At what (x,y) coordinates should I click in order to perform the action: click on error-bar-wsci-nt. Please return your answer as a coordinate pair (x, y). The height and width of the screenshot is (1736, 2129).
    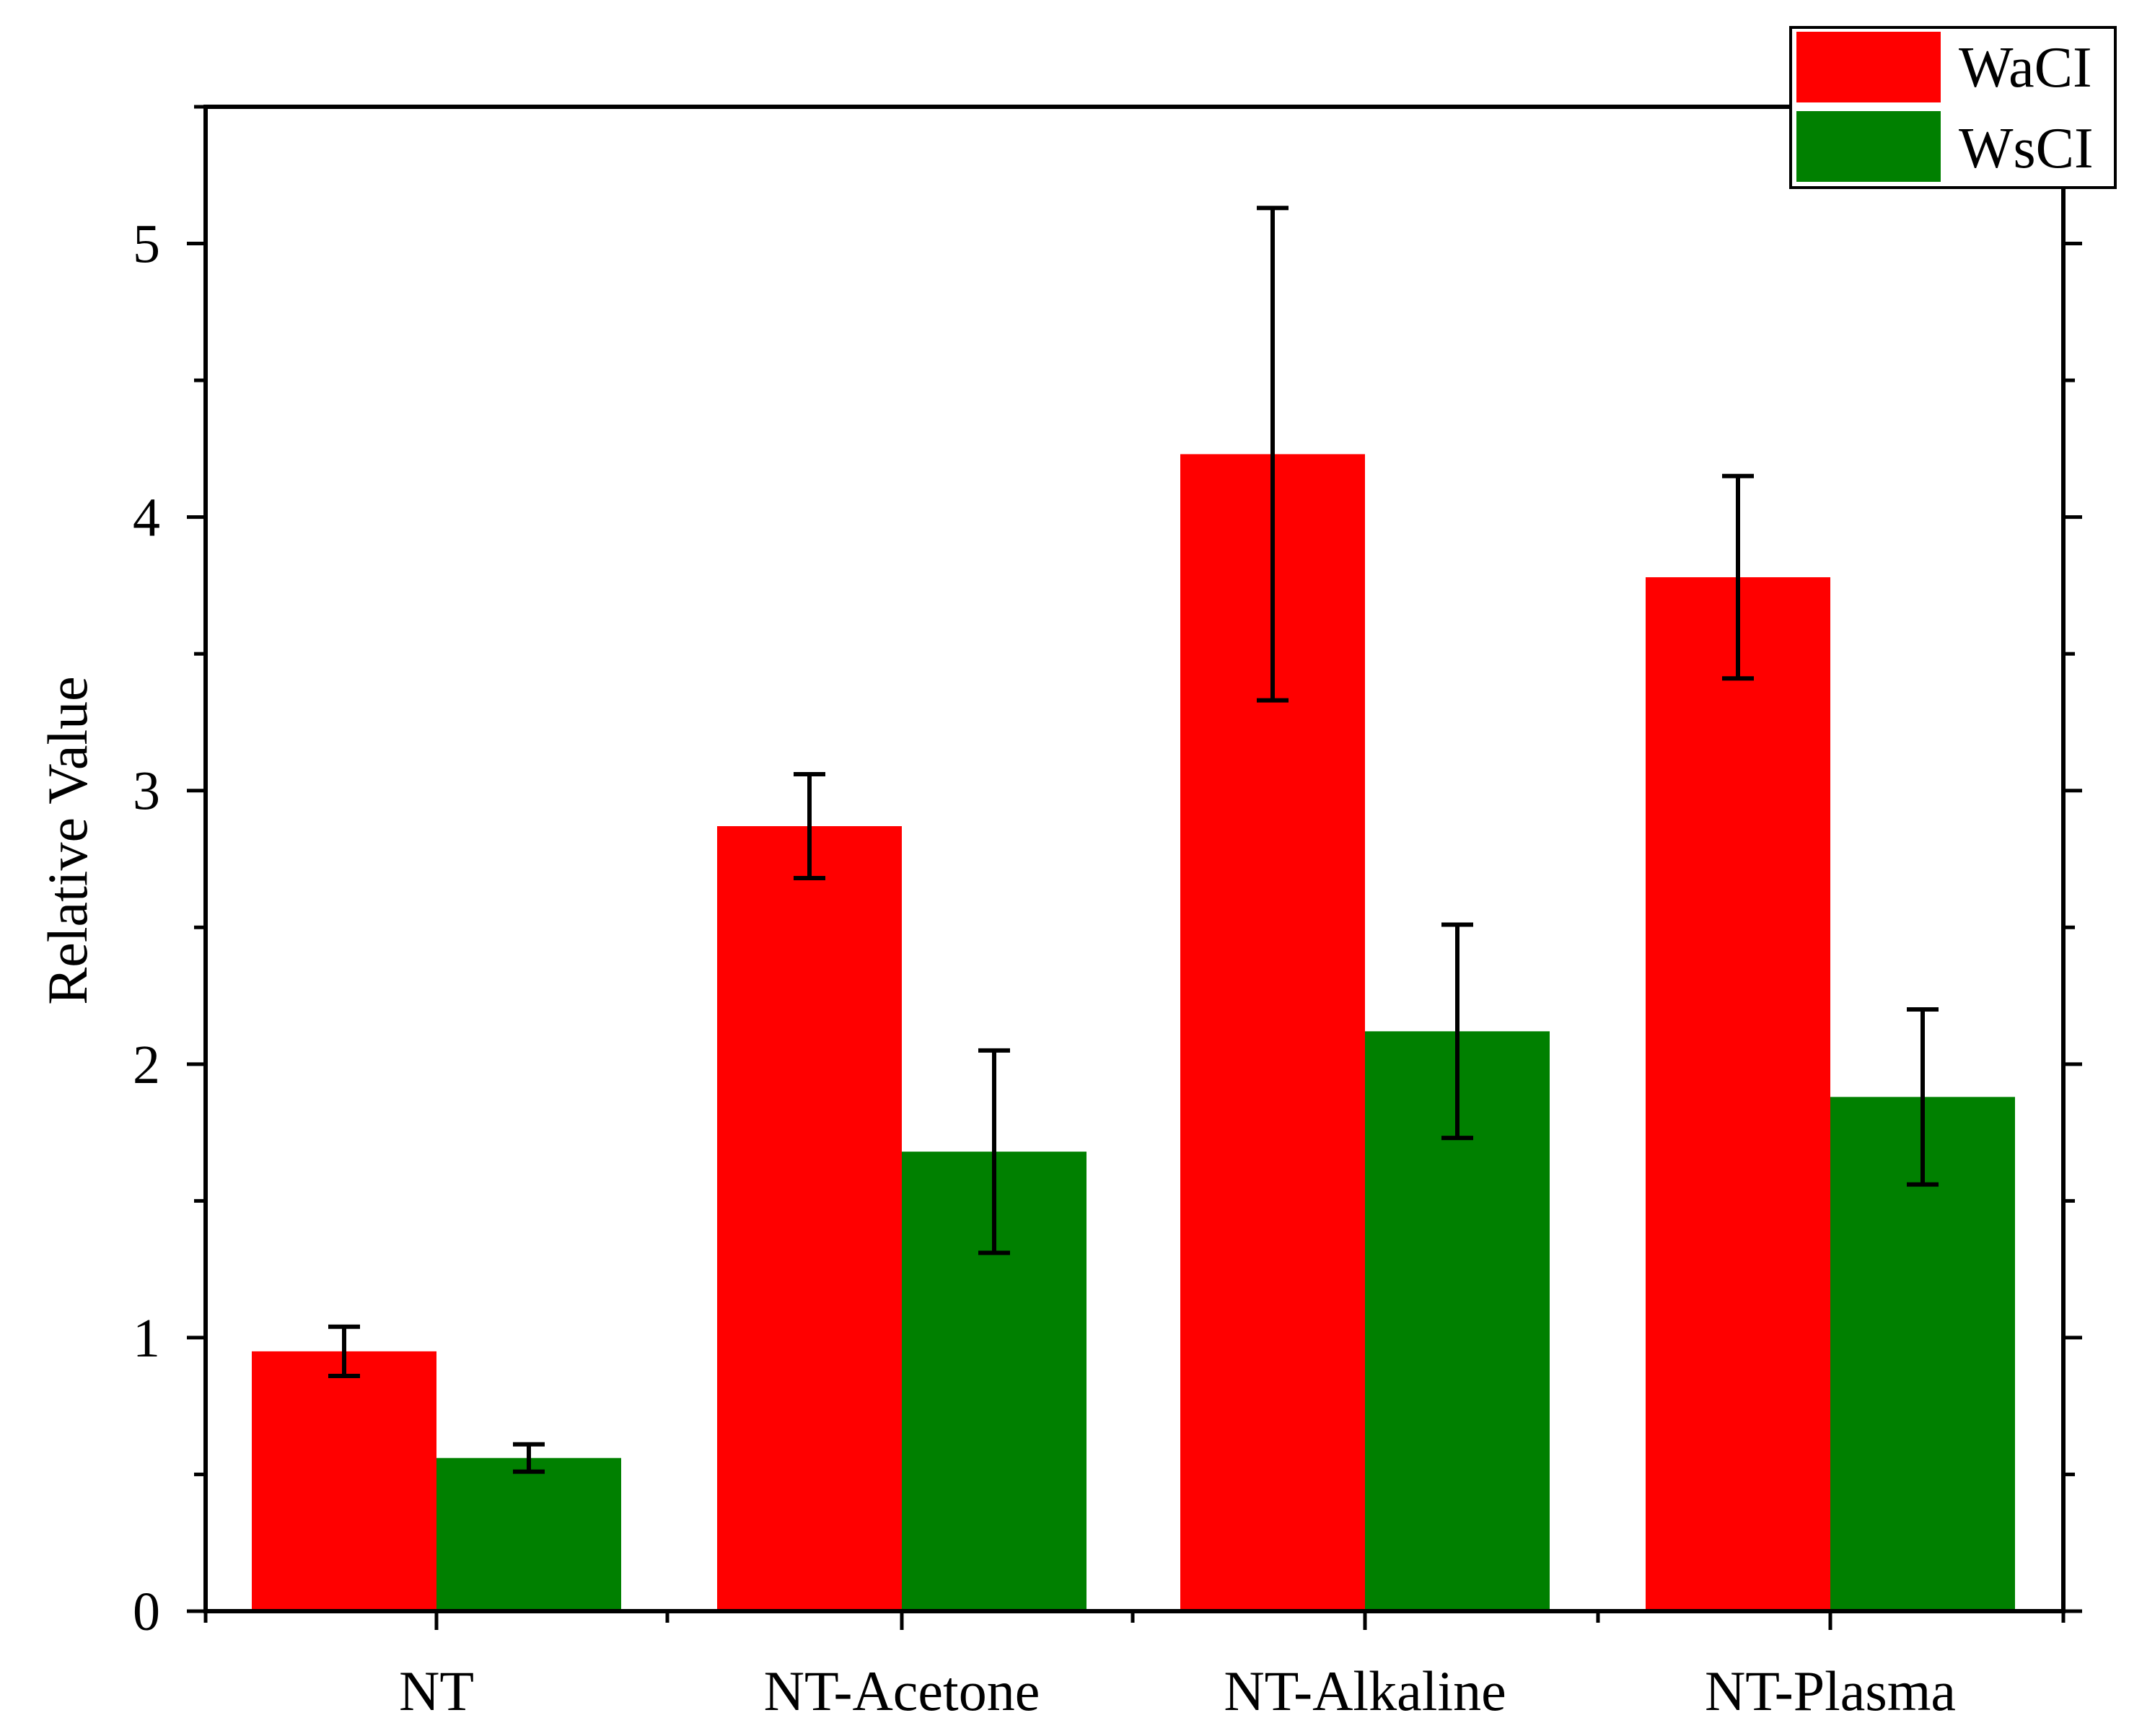
    Looking at the image, I should click on (529, 1458).